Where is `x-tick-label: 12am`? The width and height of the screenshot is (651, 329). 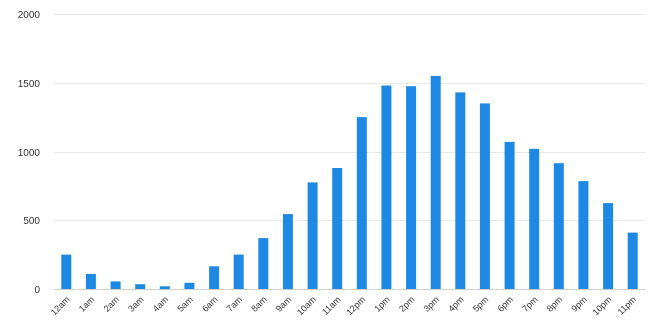
x-tick-label: 12am is located at coordinates (60, 305).